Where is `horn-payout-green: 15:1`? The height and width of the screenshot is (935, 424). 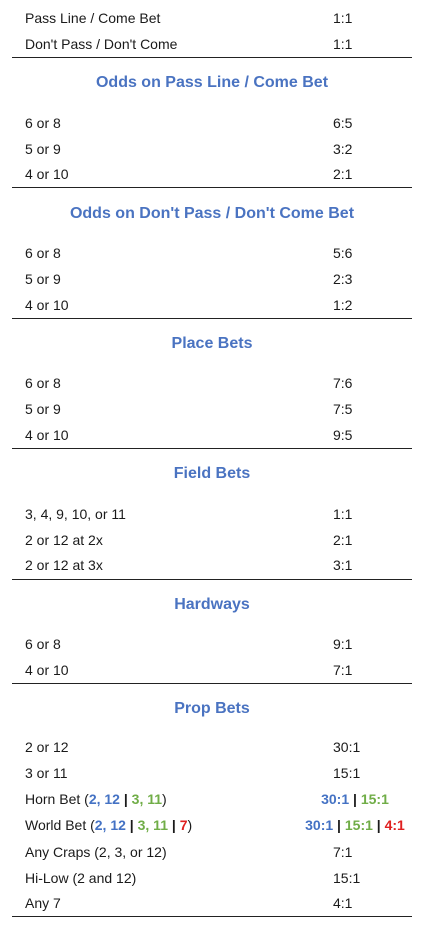 horn-payout-green: 15:1 is located at coordinates (374, 799).